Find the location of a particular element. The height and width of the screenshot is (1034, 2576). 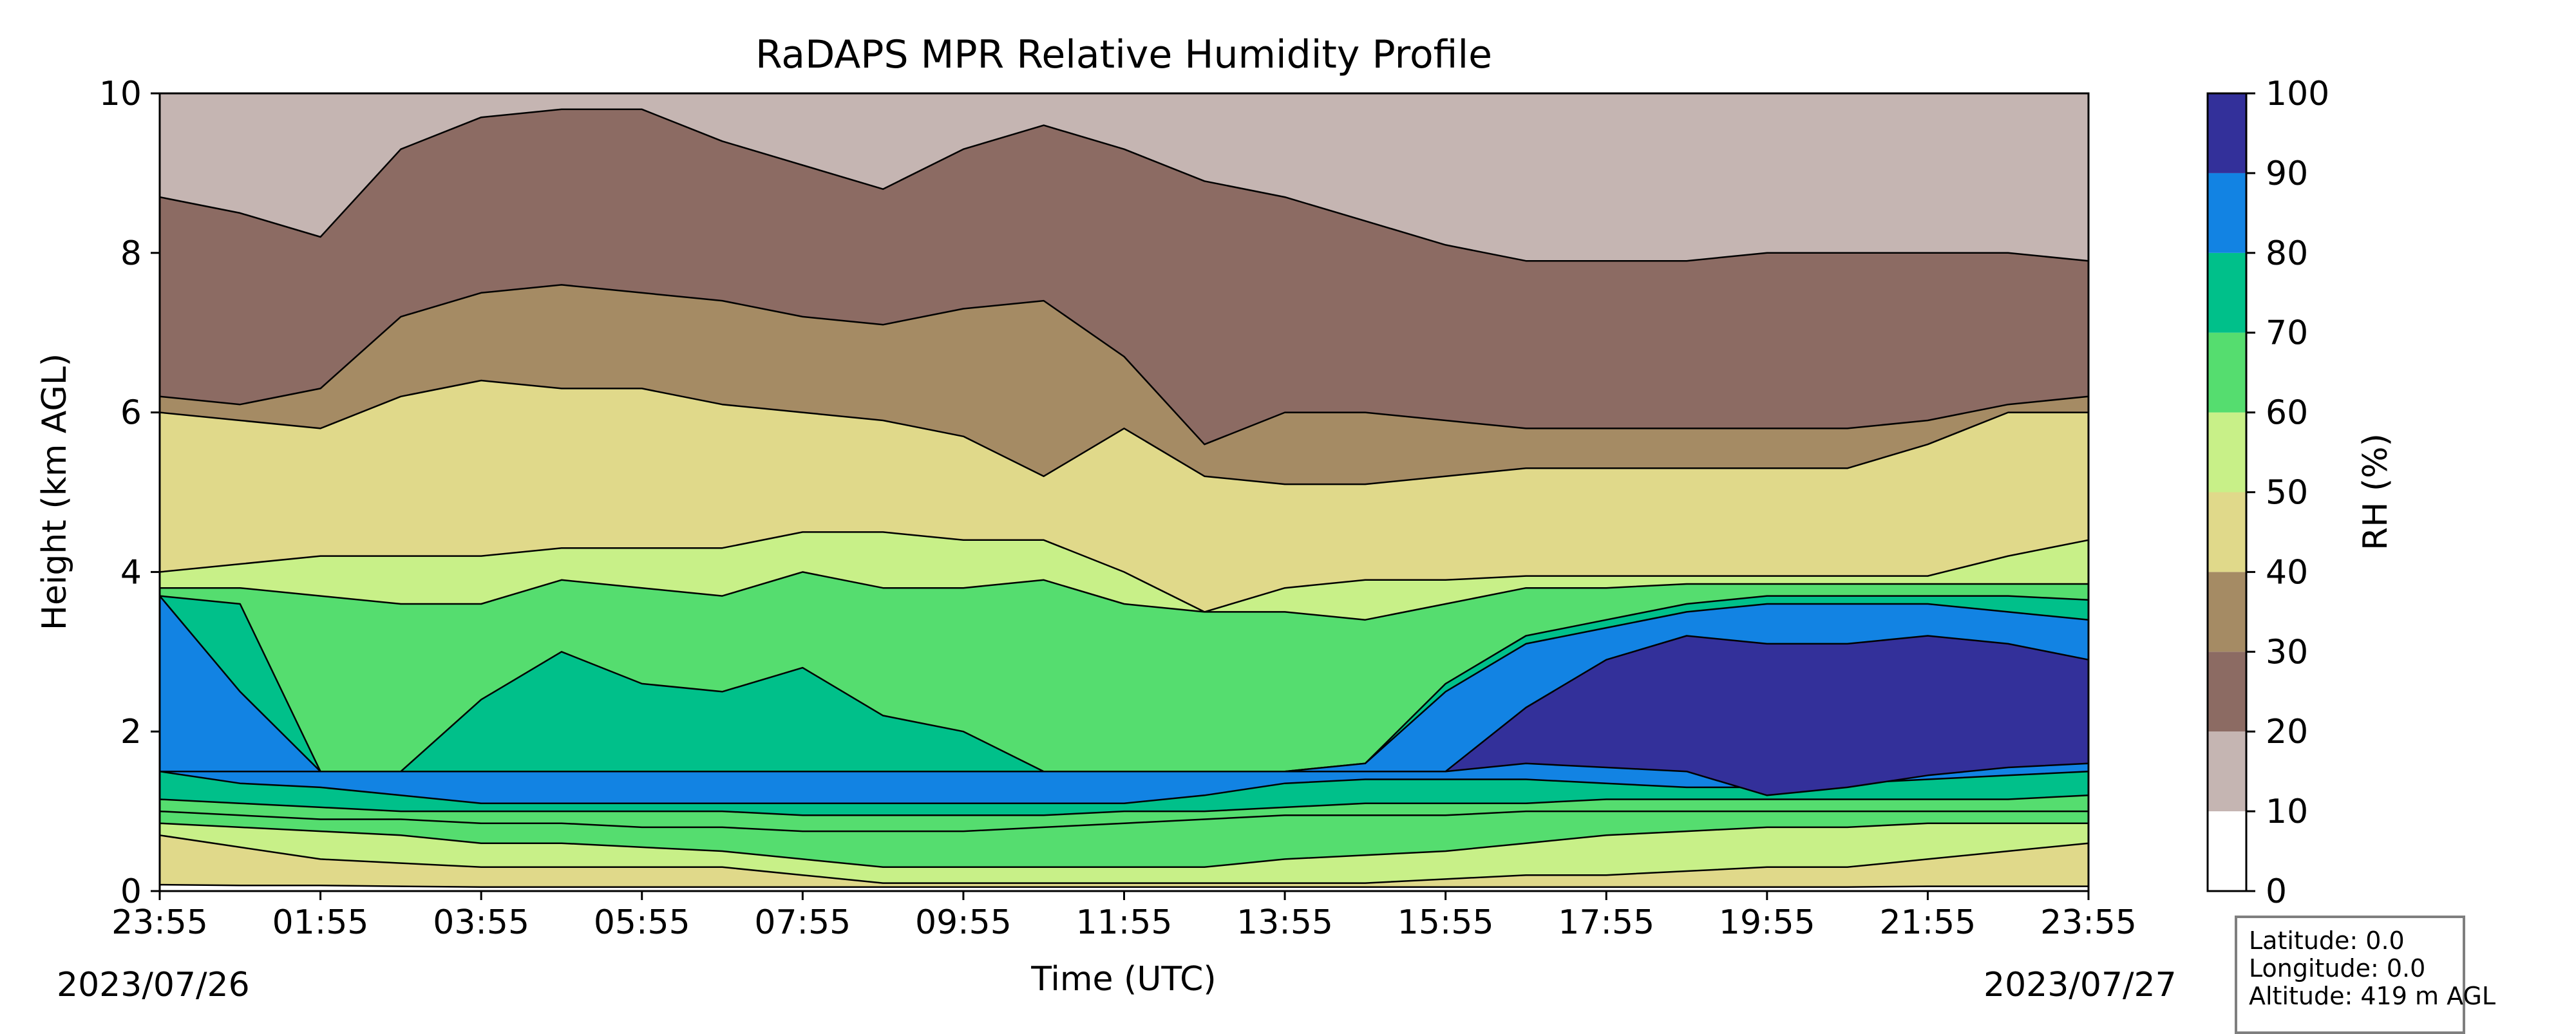

colorbar-tick-label: 0 is located at coordinates (2276, 891).